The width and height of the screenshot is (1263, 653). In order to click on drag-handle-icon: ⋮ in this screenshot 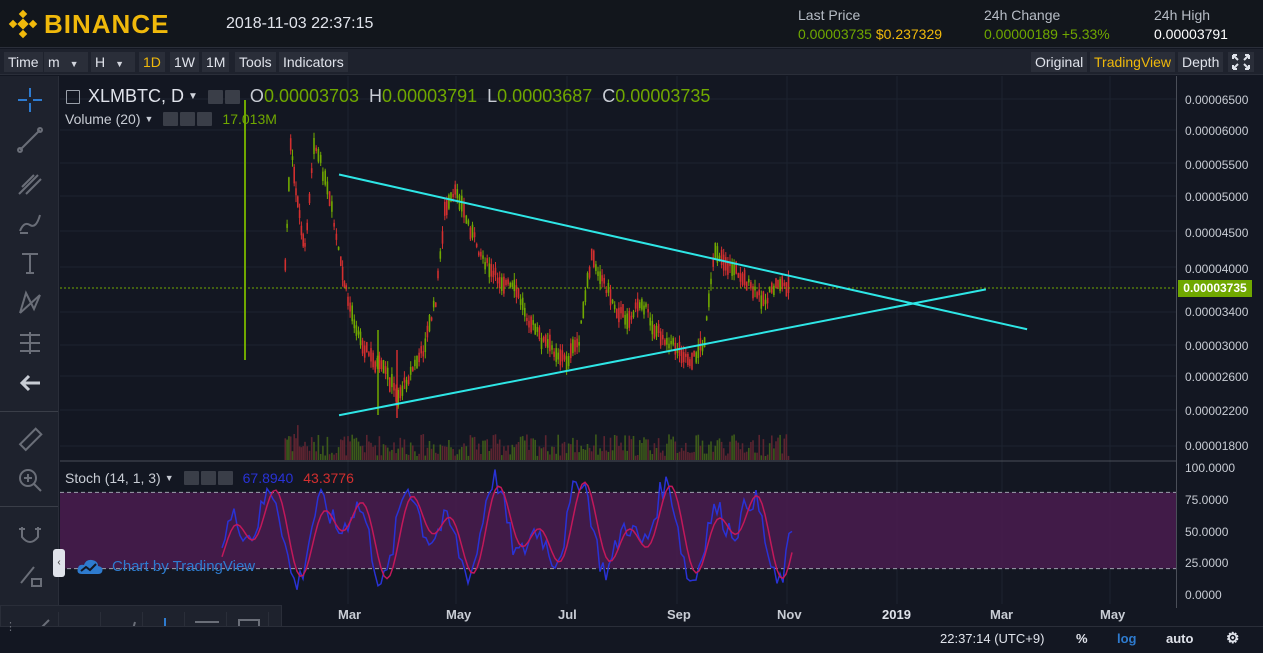, I will do `click(10, 627)`.